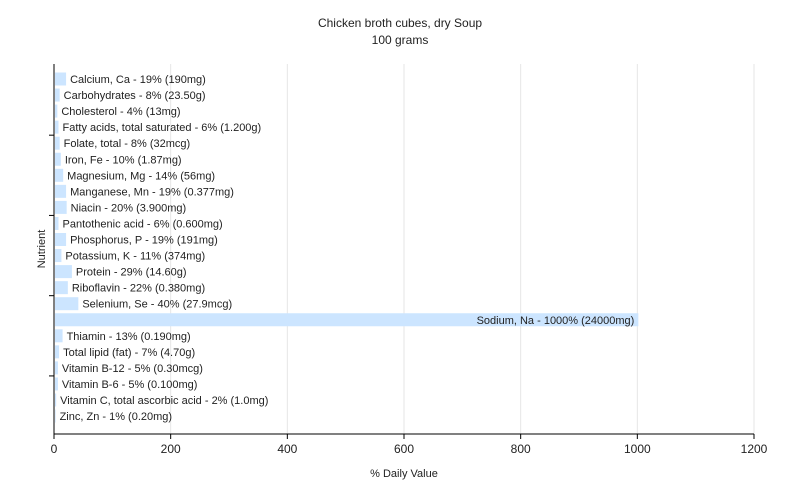  Describe the element at coordinates (171, 449) in the screenshot. I see `x-tick-label: 200` at that location.